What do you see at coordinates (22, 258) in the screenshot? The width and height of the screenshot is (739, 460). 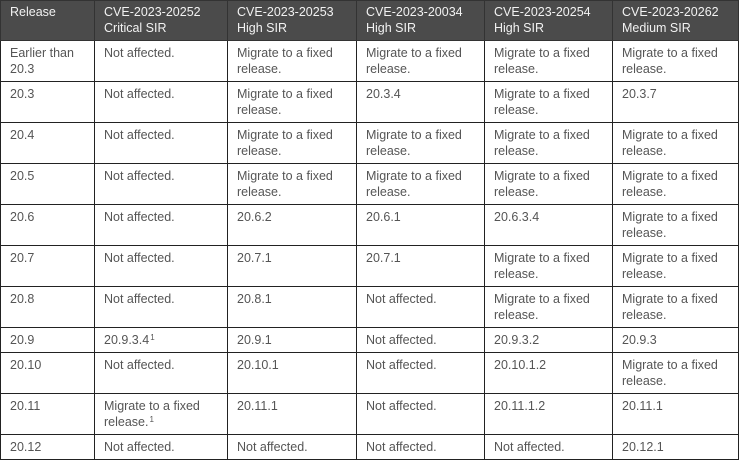 I see `cell-text: 20.7` at bounding box center [22, 258].